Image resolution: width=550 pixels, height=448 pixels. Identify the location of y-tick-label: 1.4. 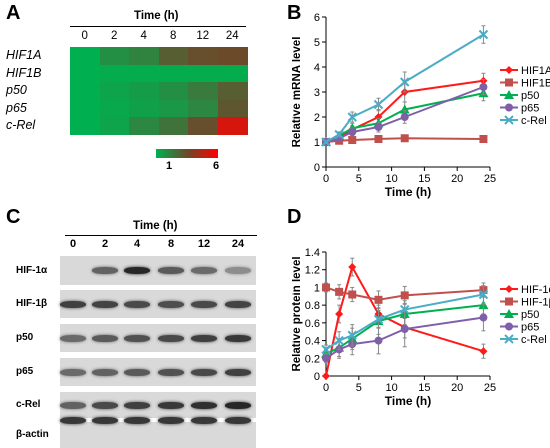
(312, 253).